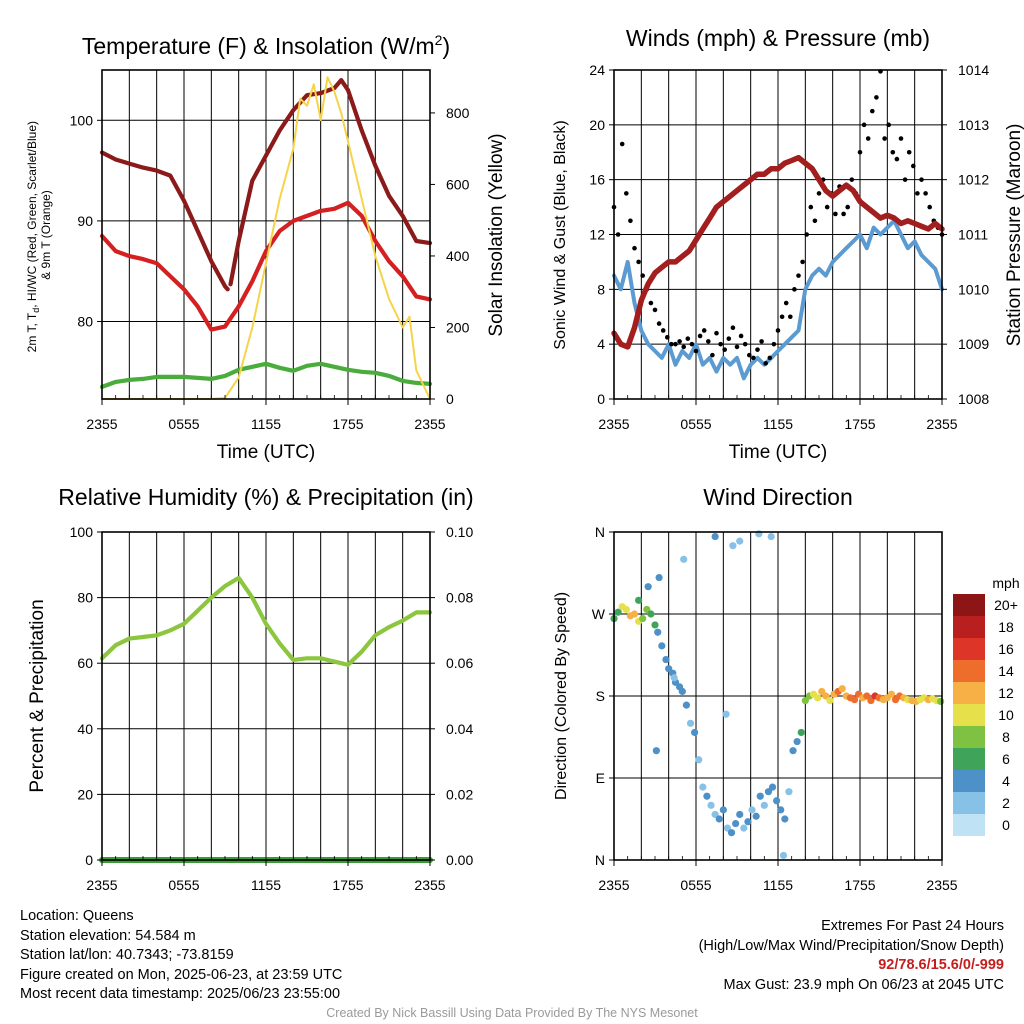  Describe the element at coordinates (1005, 583) in the screenshot. I see `colorbar-unit-label: mph` at that location.